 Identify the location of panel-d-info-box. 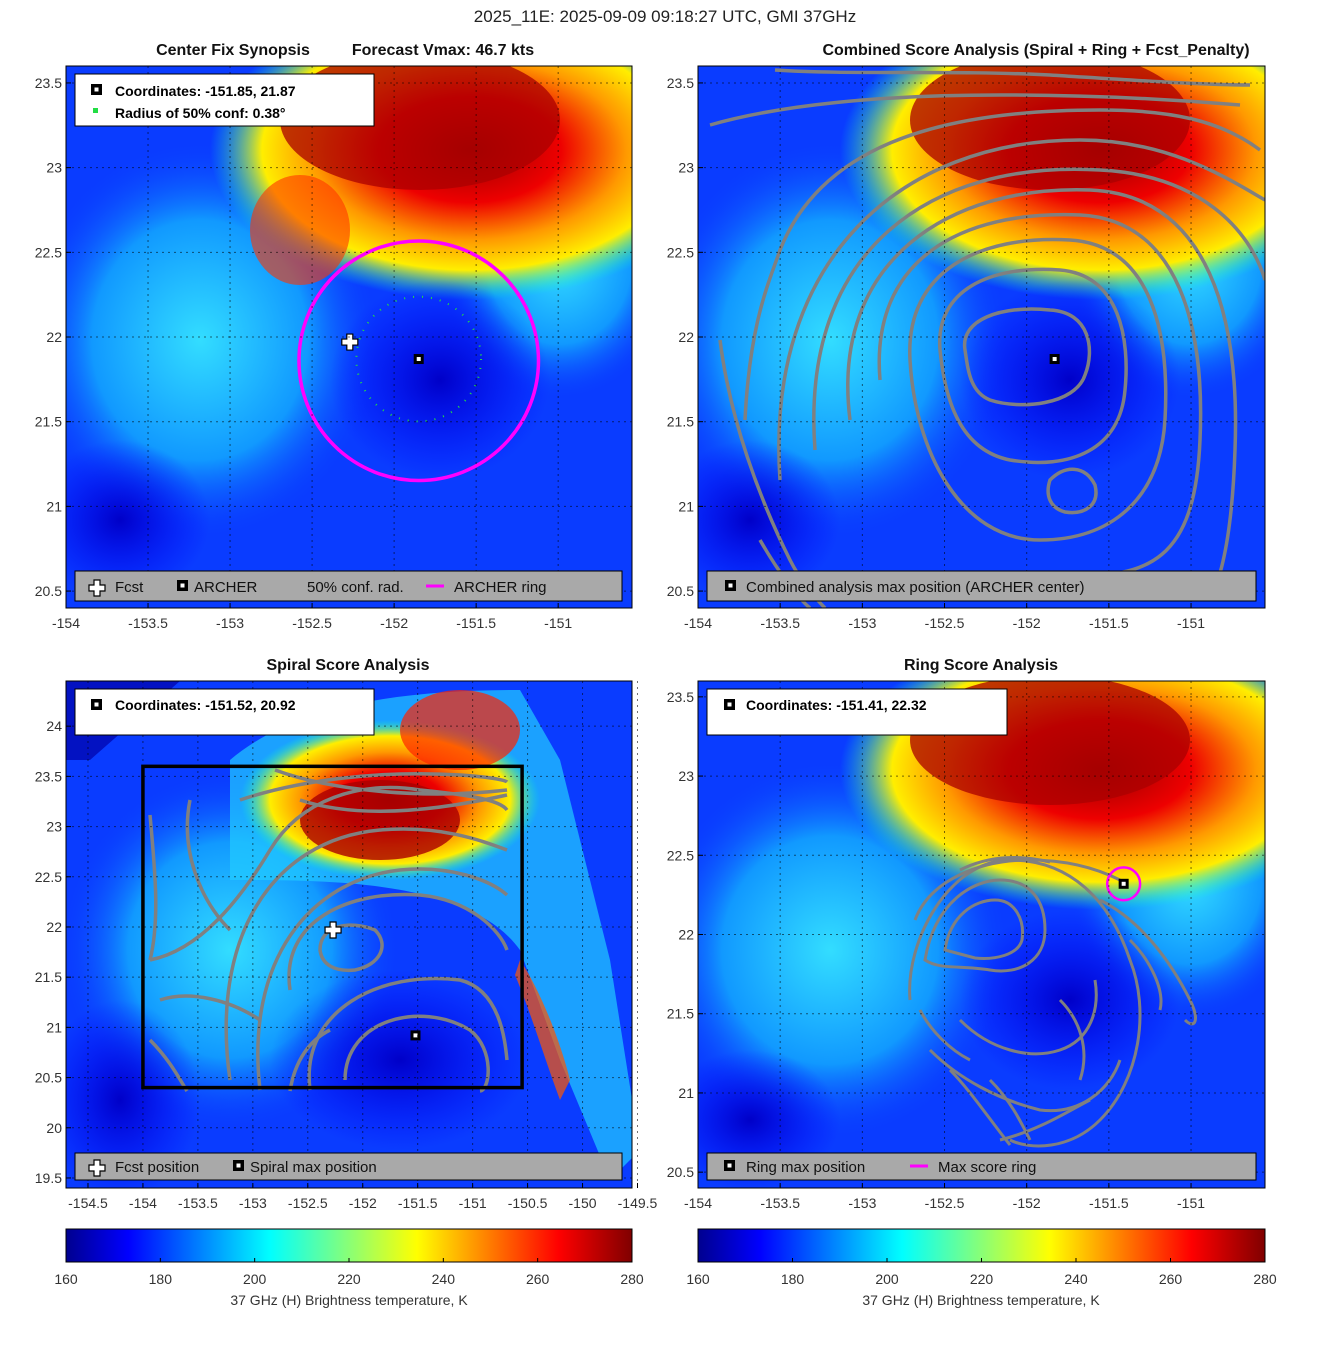
(857, 712).